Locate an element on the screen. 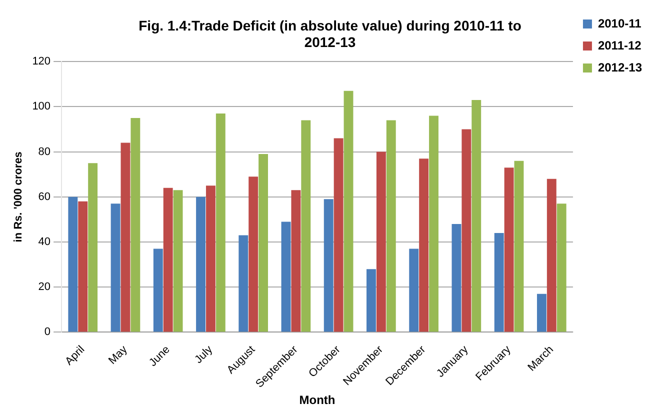  y-tick-label: 120 is located at coordinates (41, 62).